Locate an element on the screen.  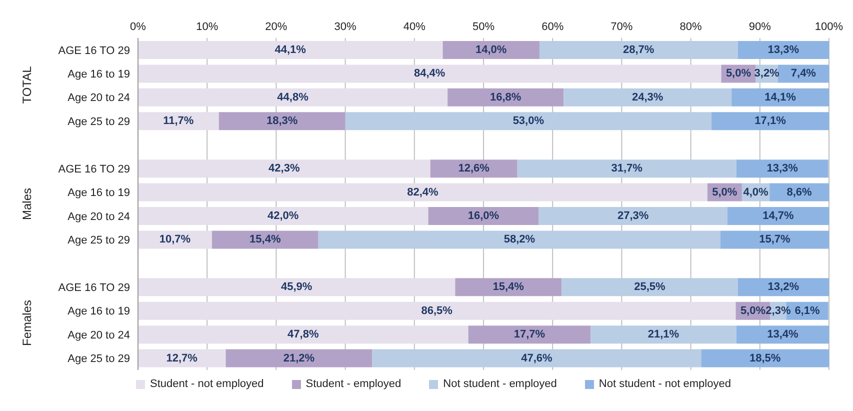
data-label: 12,6% is located at coordinates (474, 168).